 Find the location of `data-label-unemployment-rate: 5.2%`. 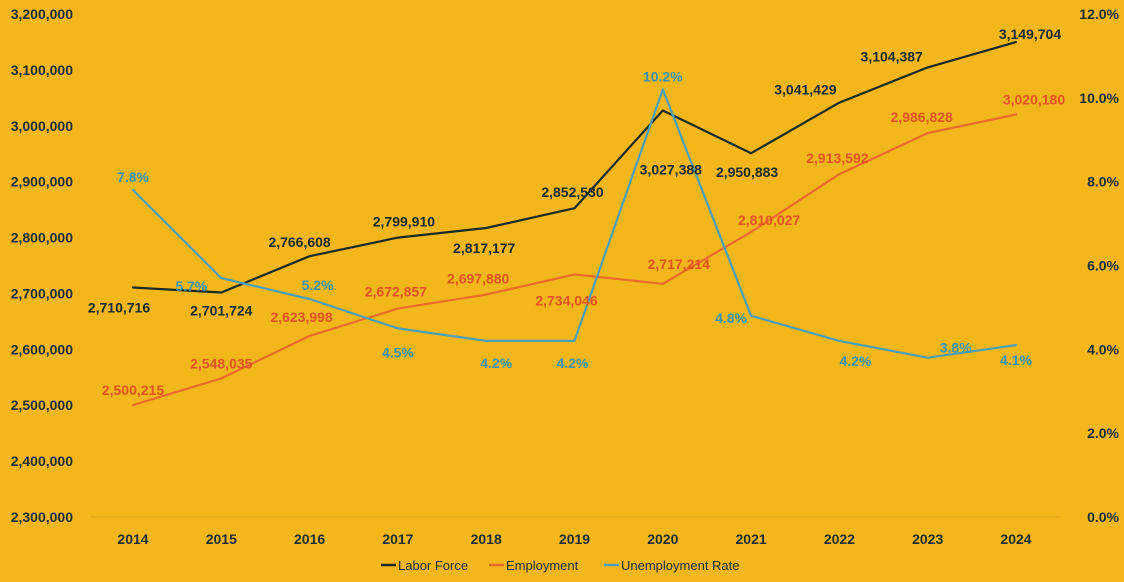

data-label-unemployment-rate: 5.2% is located at coordinates (318, 285).